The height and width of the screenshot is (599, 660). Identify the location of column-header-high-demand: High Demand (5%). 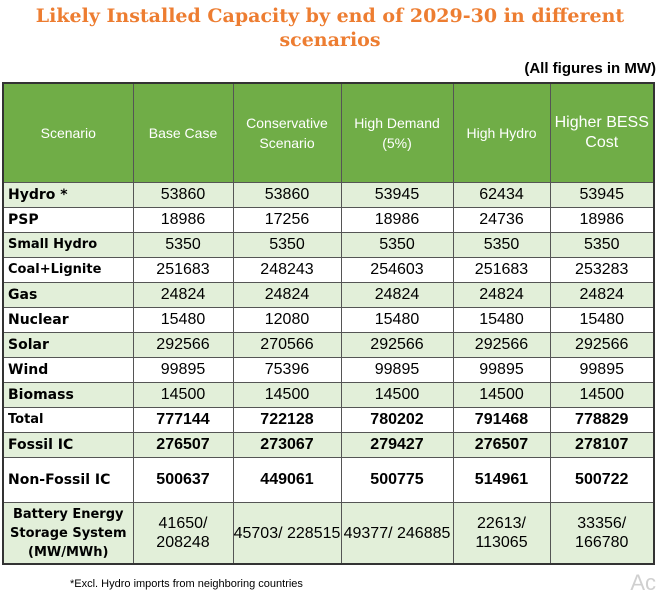
(397, 132).